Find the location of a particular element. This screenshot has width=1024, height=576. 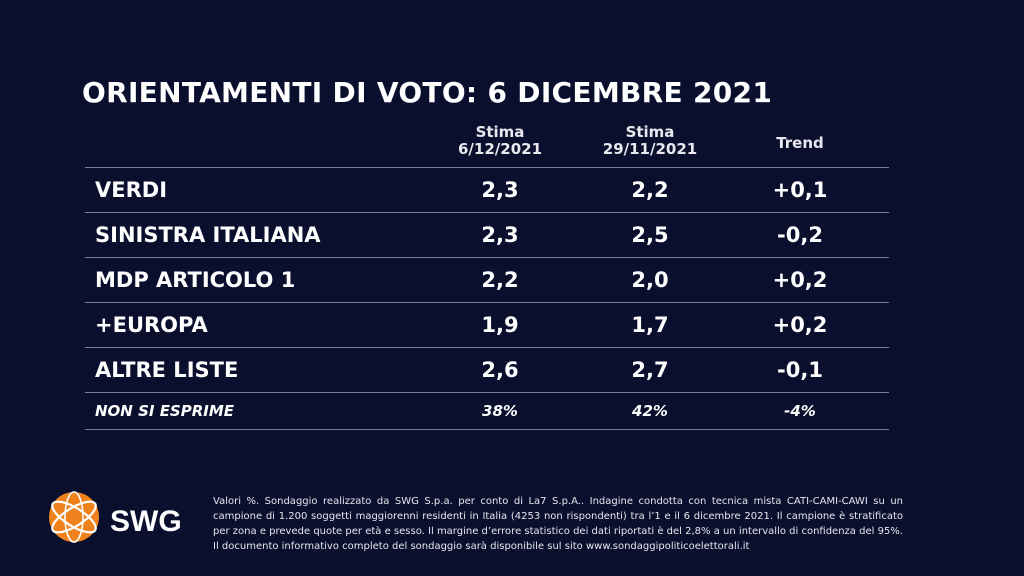

value-current: 1,9 is located at coordinates (500, 325).